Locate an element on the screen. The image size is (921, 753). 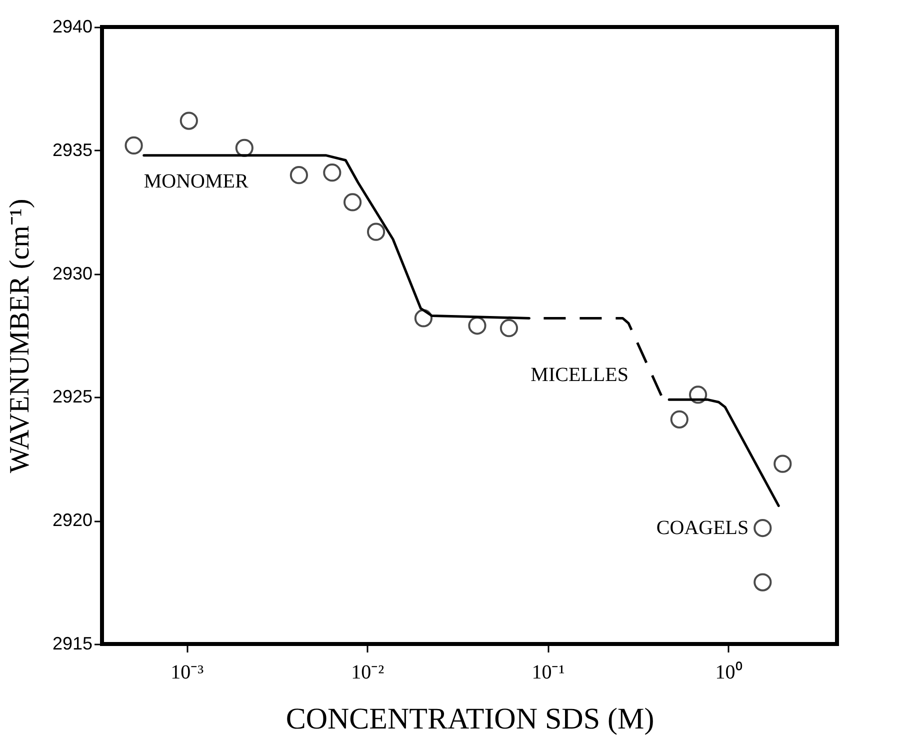
y-tick-label: 2935 is located at coordinates (72, 150).